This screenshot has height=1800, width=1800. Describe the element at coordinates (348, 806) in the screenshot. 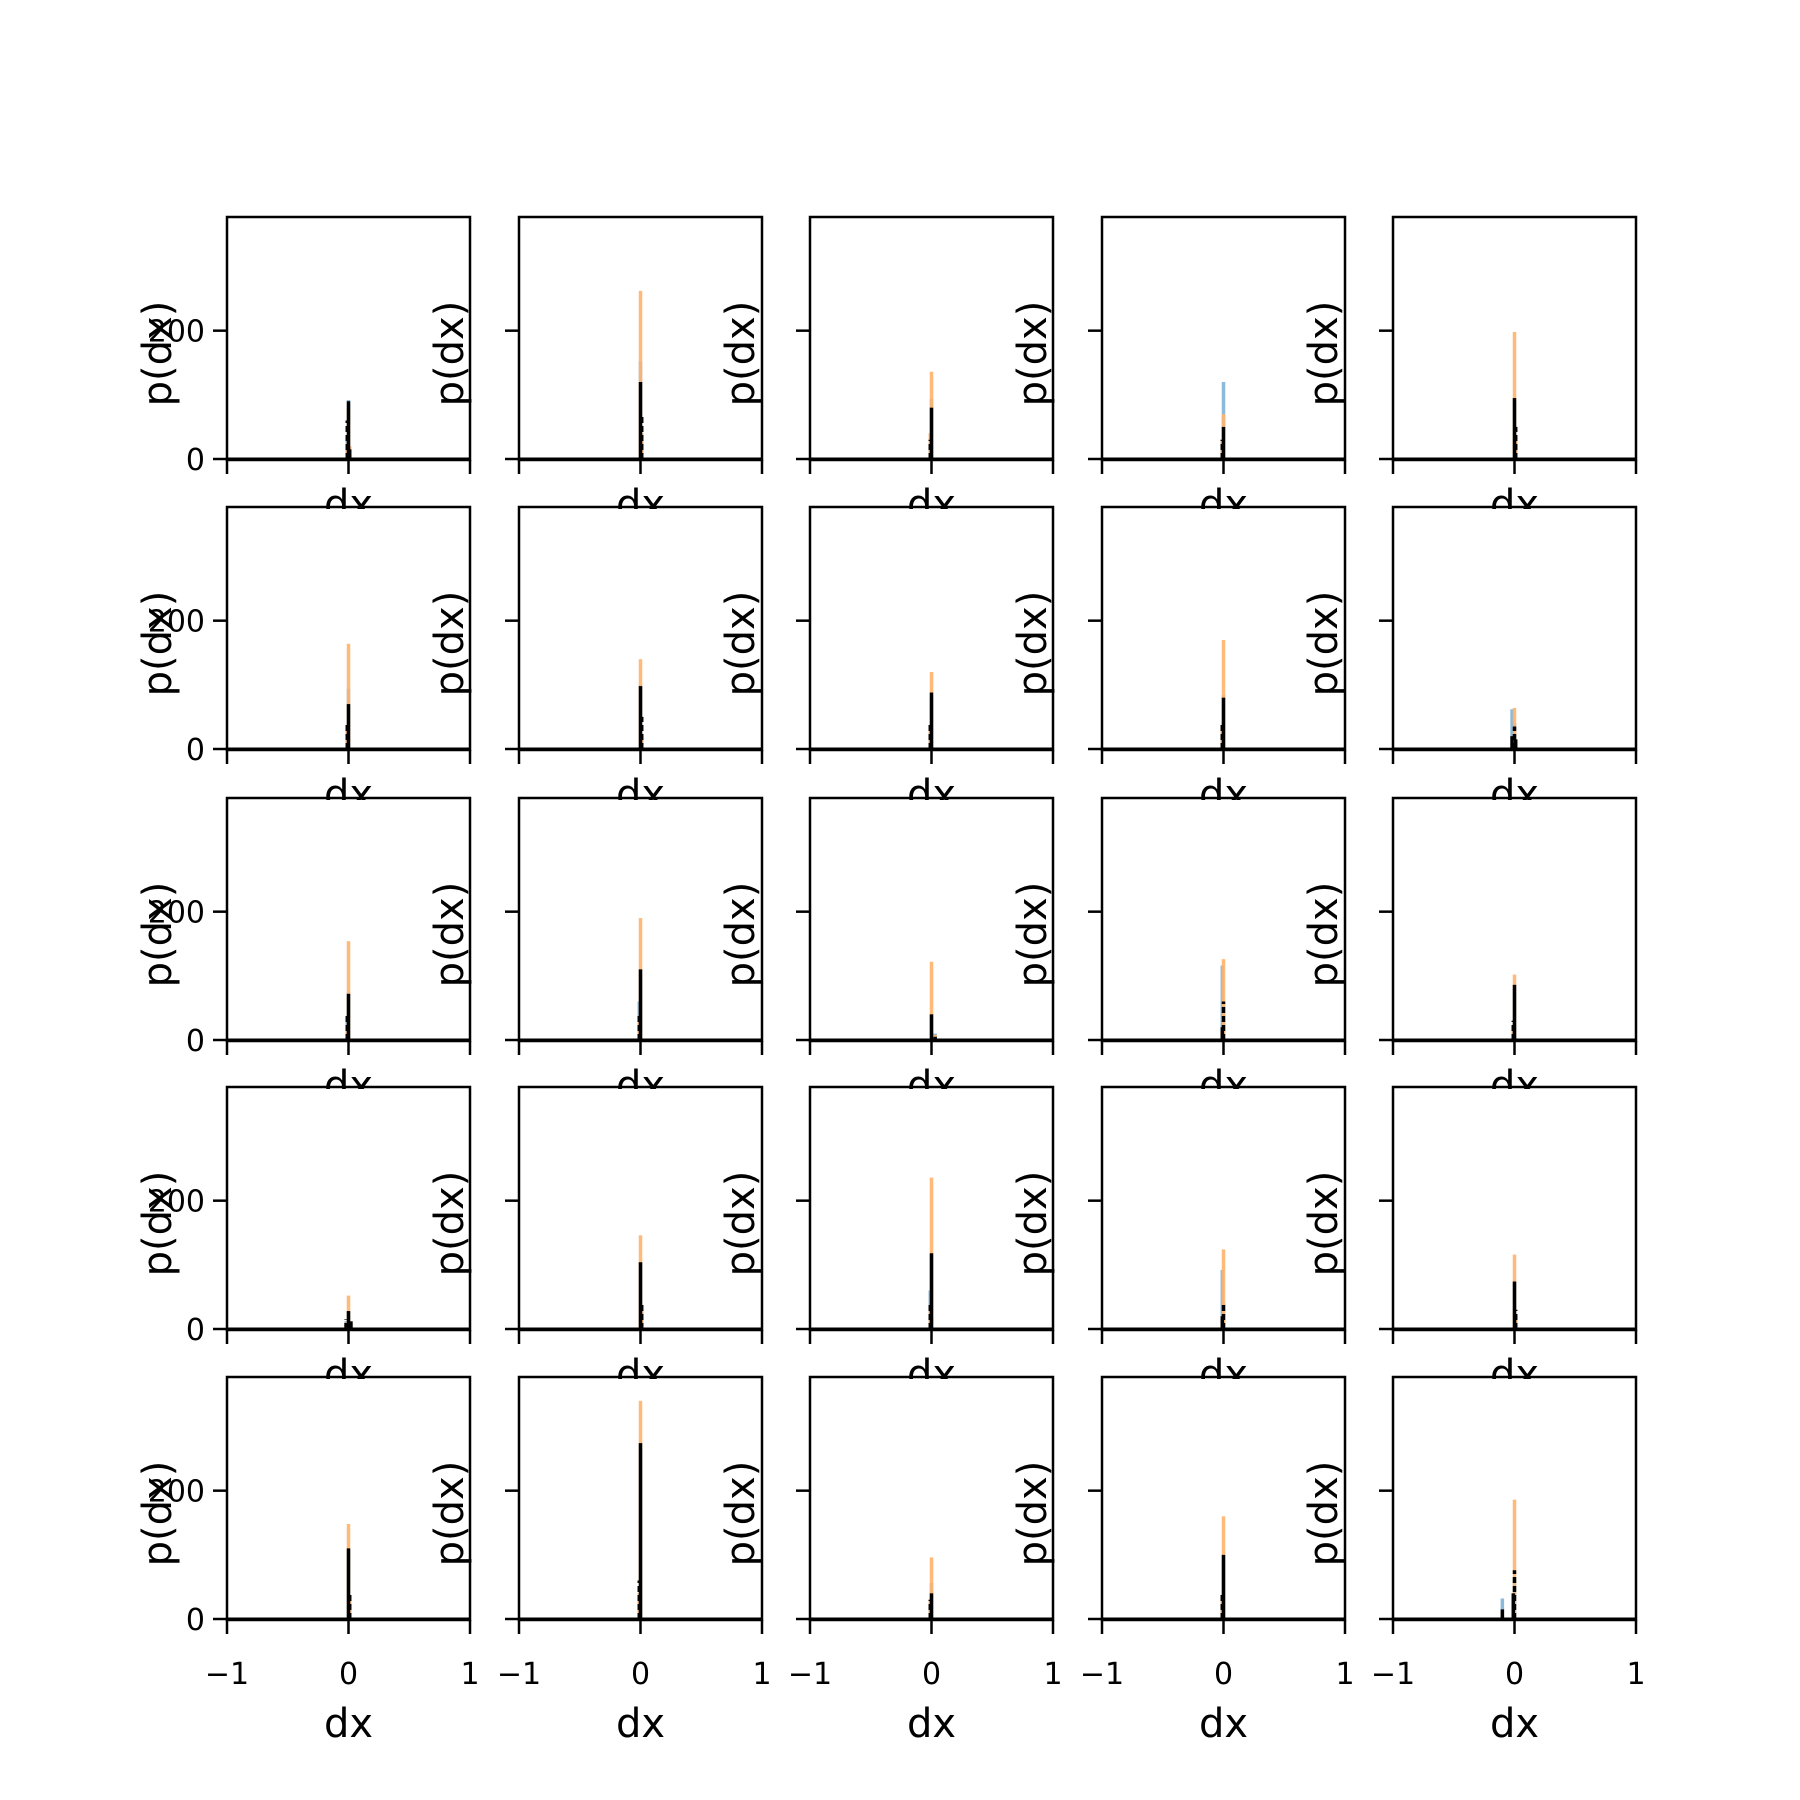

I see `overlap-mask-r2-c0` at that location.